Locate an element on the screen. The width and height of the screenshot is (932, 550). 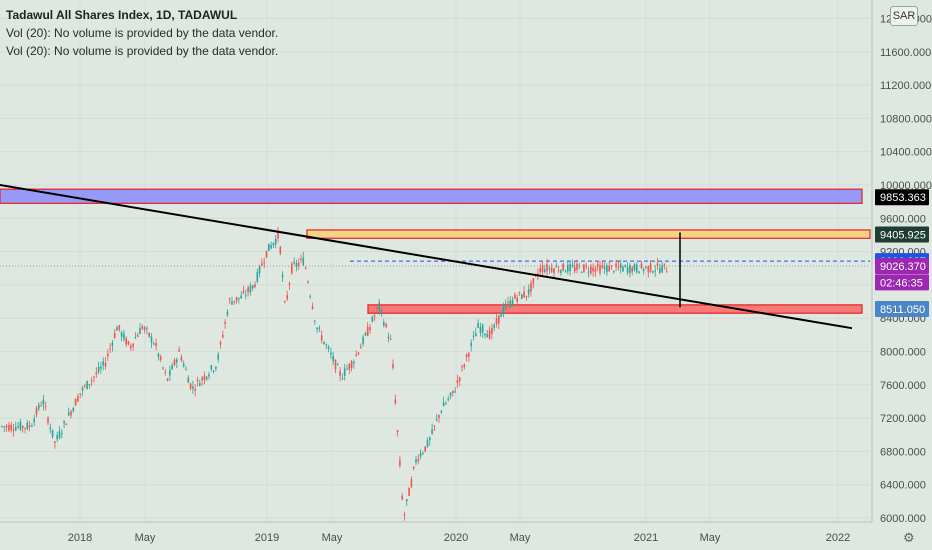
y-tick-label: 11600.000 is located at coordinates (905, 53).